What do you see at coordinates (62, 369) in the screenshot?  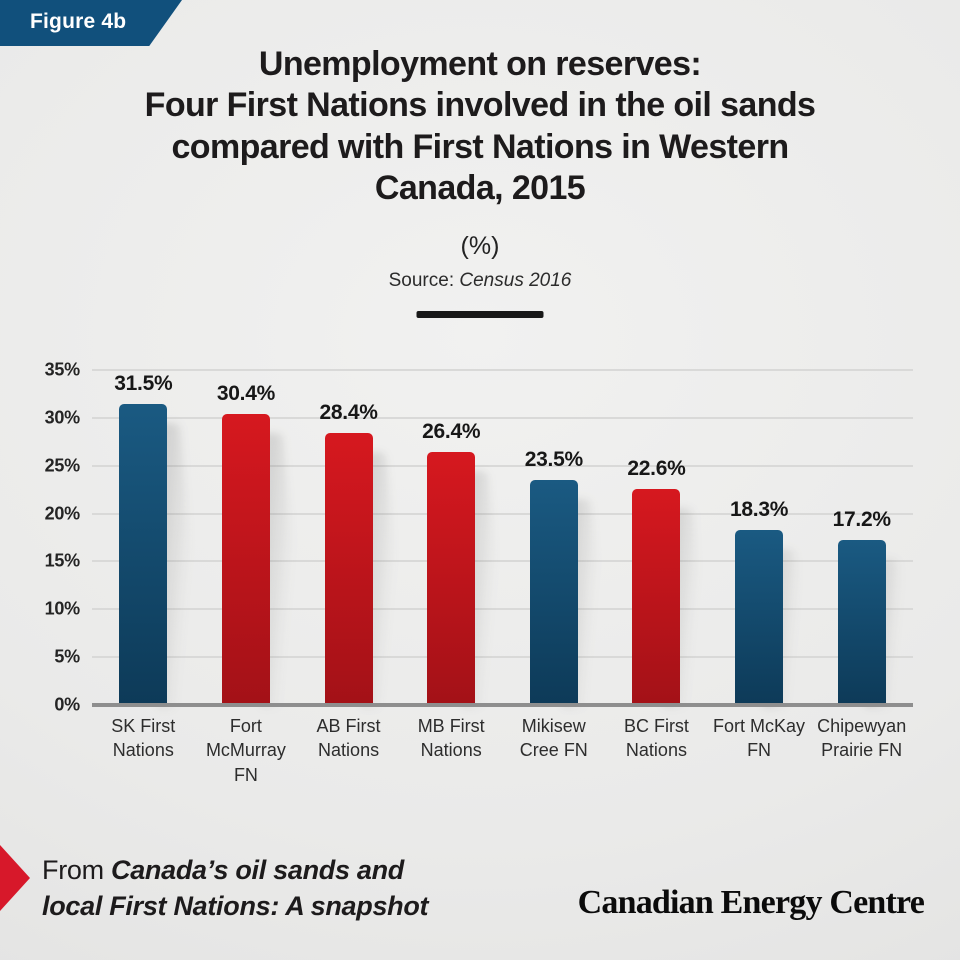 I see `y-axis-tick-label: 35%` at bounding box center [62, 369].